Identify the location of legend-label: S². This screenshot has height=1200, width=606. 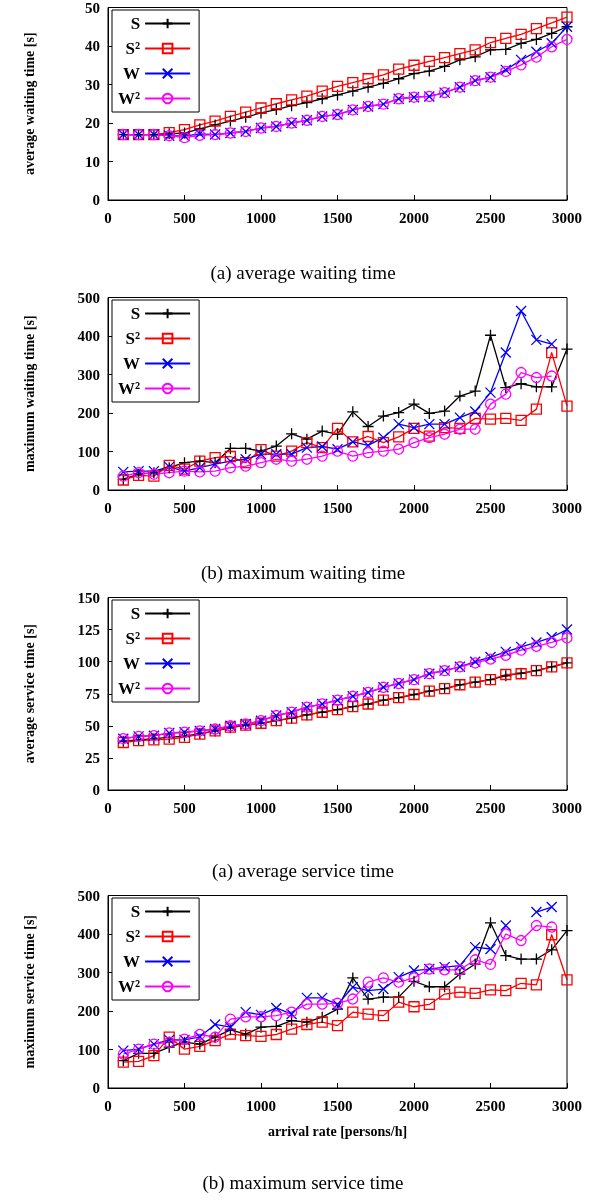
(133, 936).